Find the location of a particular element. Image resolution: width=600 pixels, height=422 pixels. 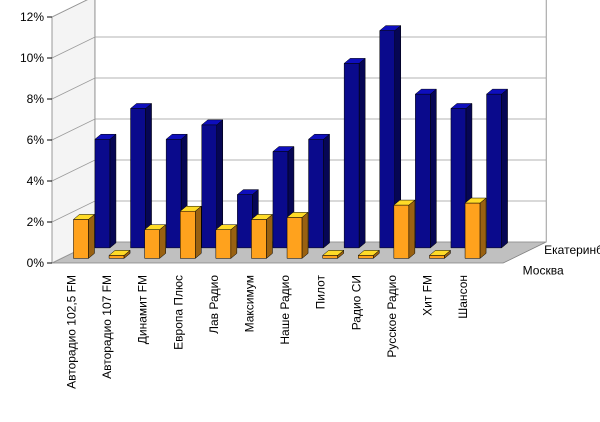

x-category-label: Наше Радио is located at coordinates (285, 310).